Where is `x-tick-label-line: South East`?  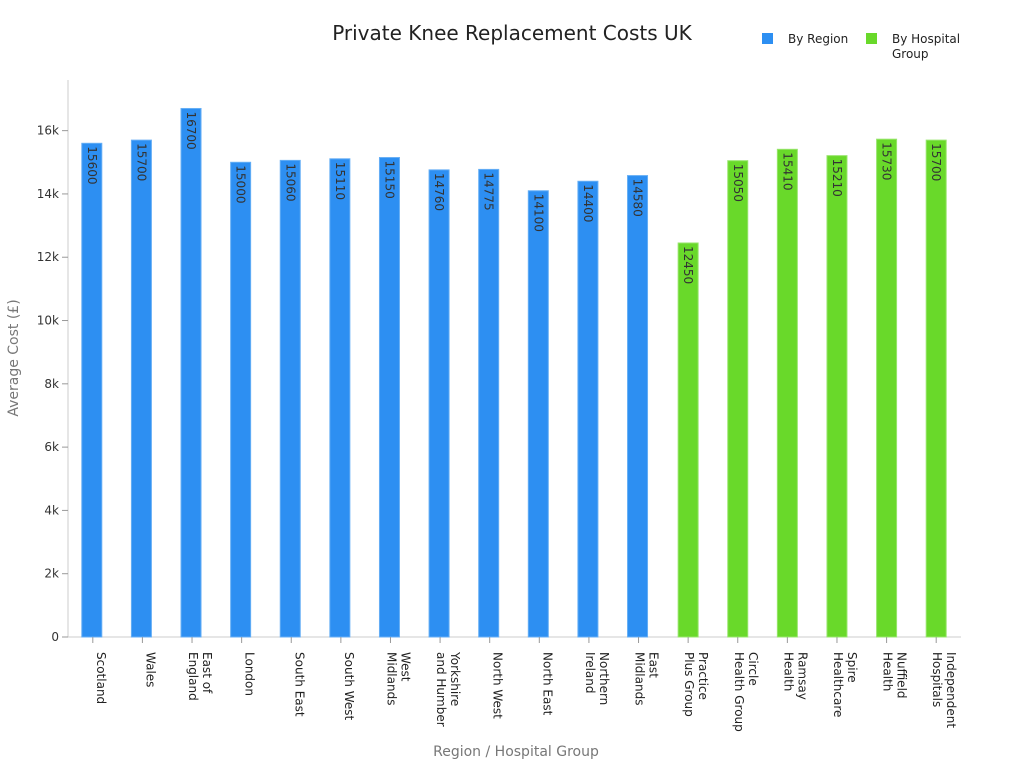 x-tick-label-line: South East is located at coordinates (299, 684).